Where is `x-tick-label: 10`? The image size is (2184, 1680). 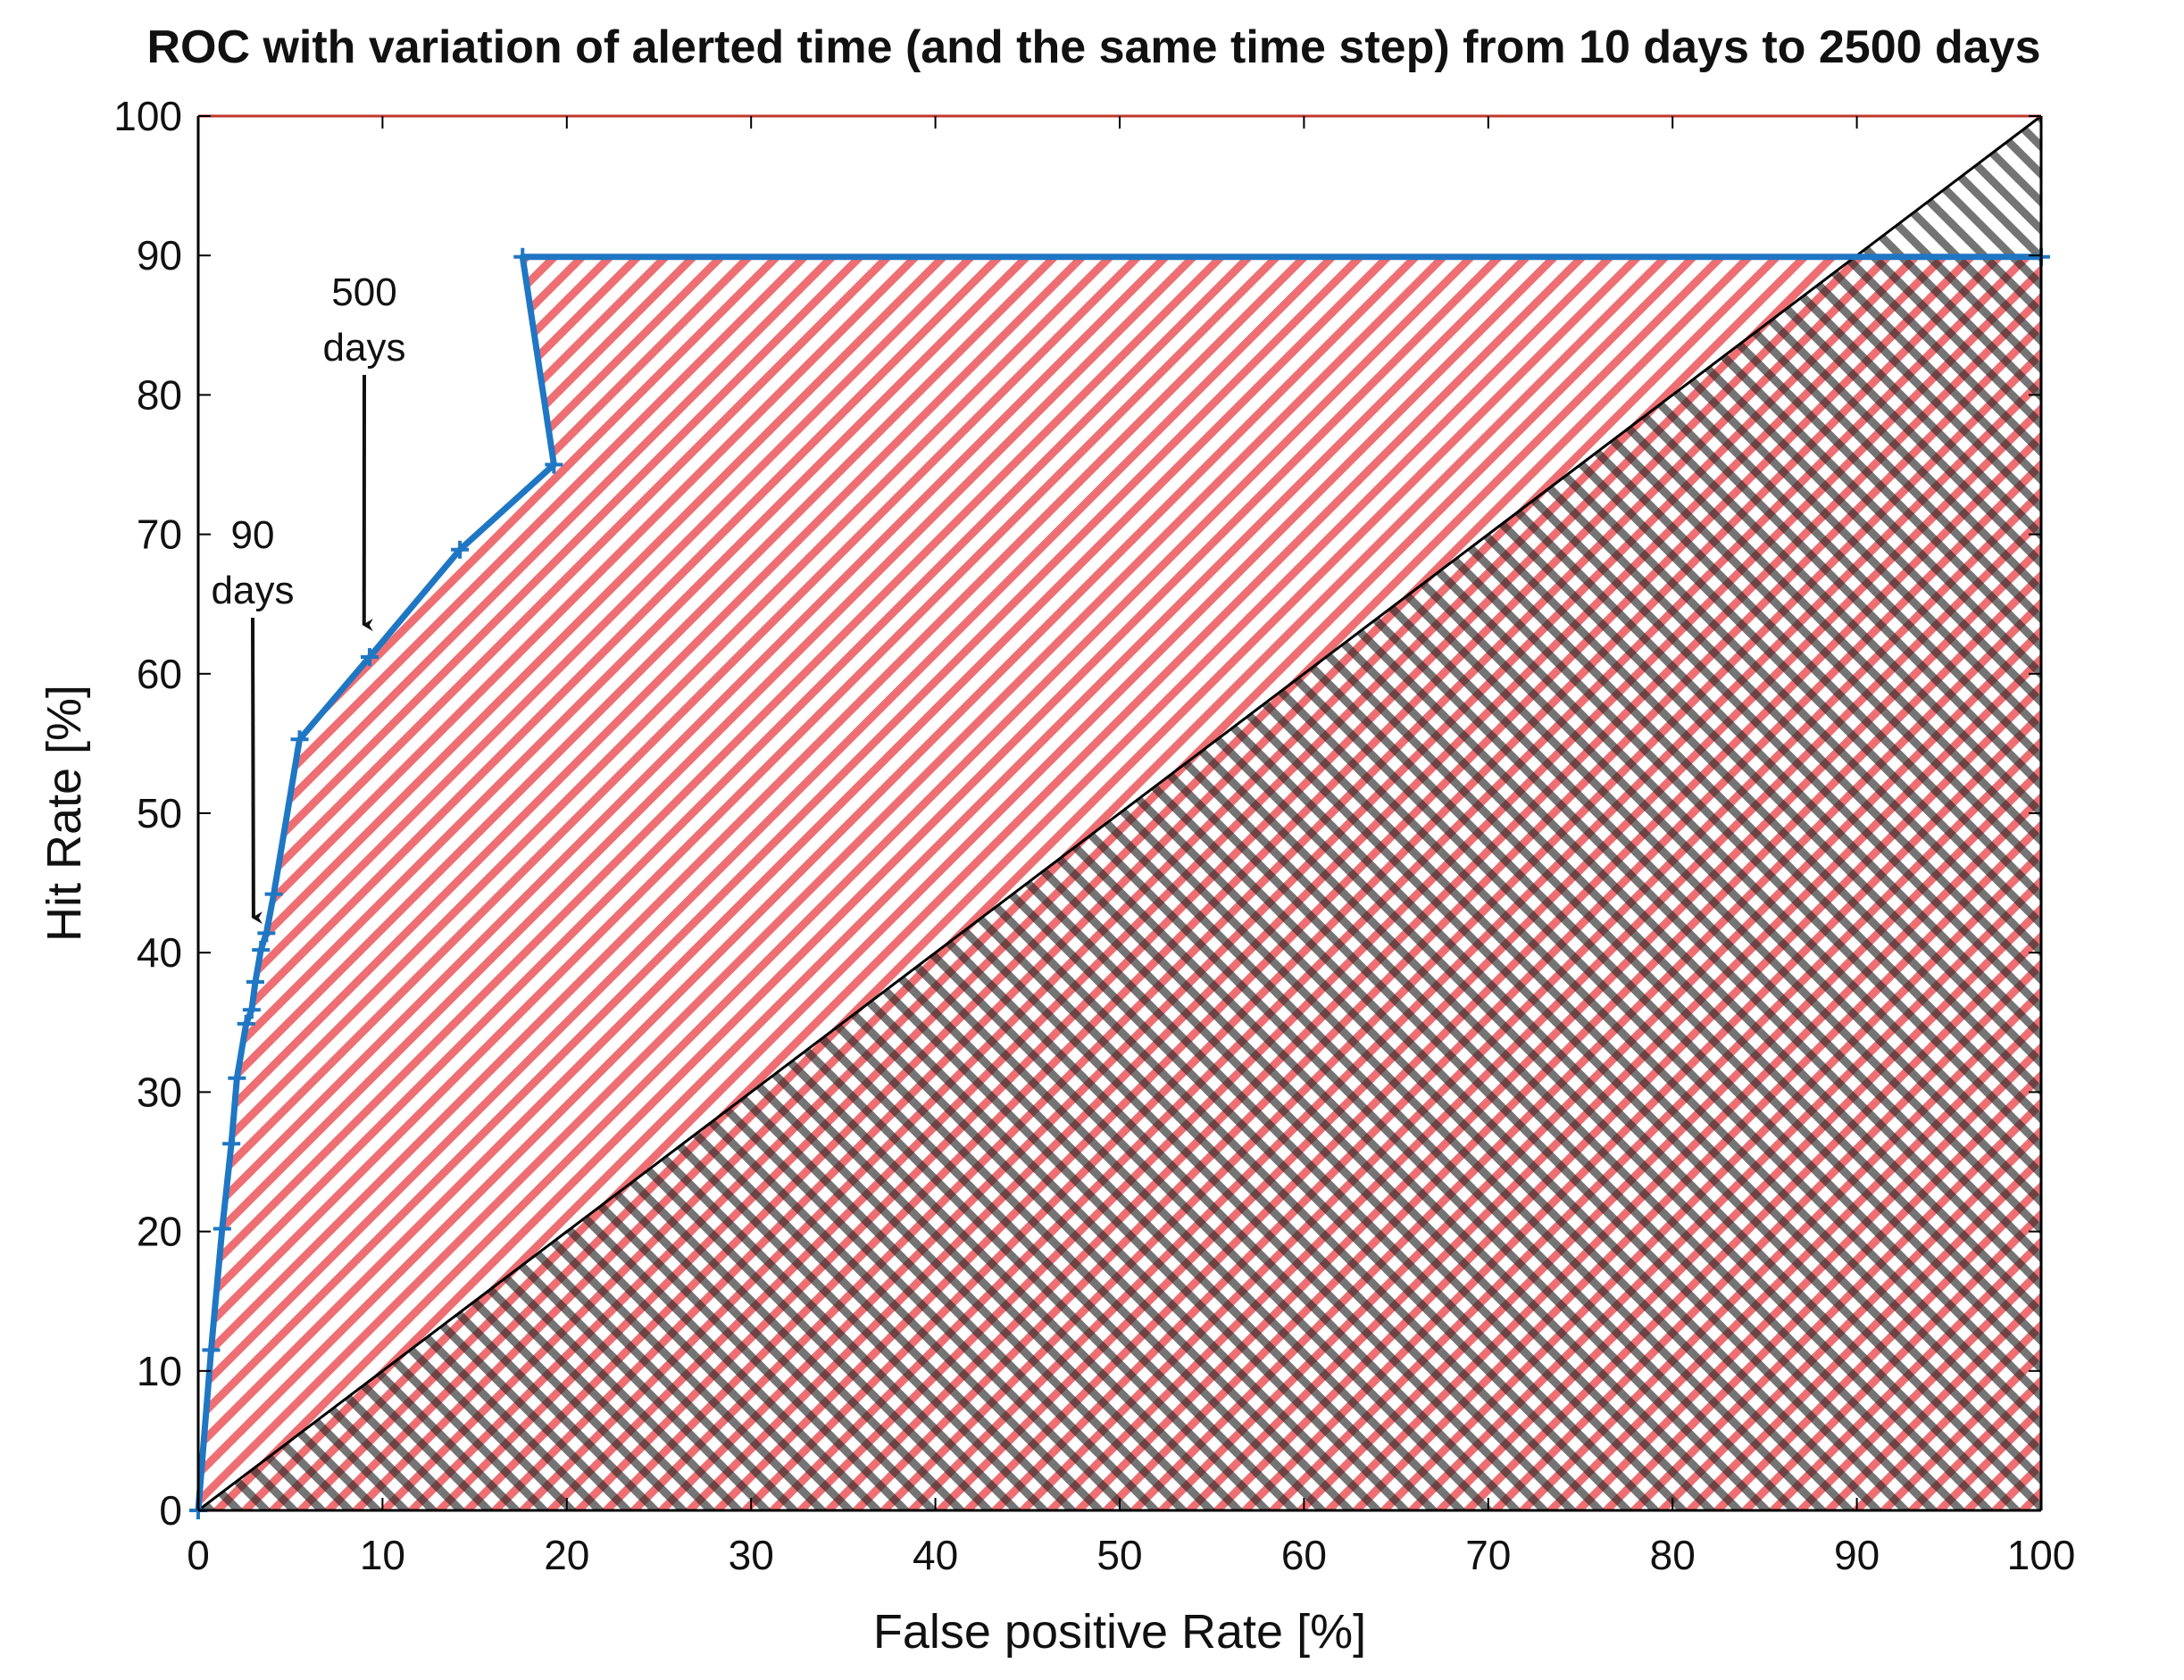 x-tick-label: 10 is located at coordinates (382, 1555).